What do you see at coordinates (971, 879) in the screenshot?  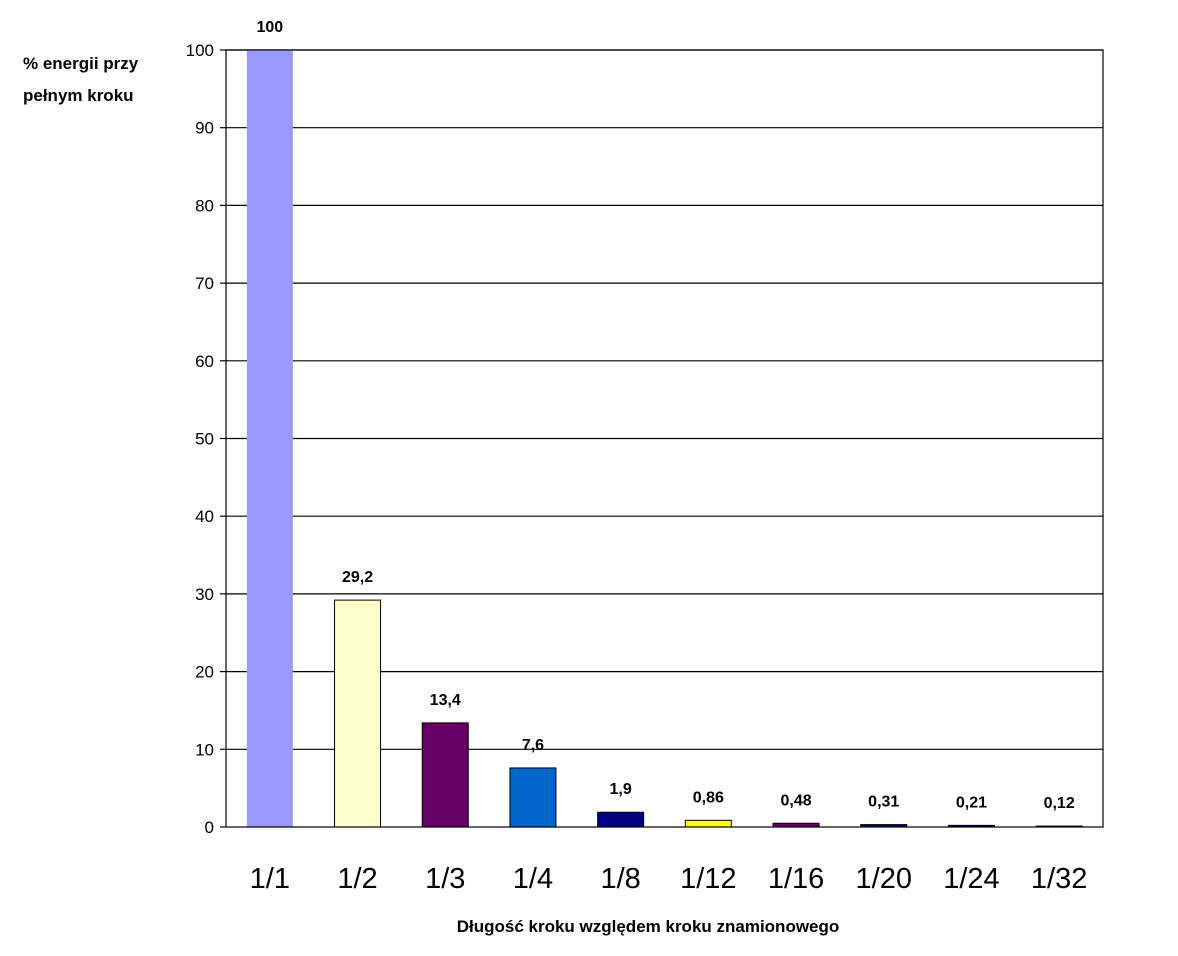 I see `x-tick-label: 1/24` at bounding box center [971, 879].